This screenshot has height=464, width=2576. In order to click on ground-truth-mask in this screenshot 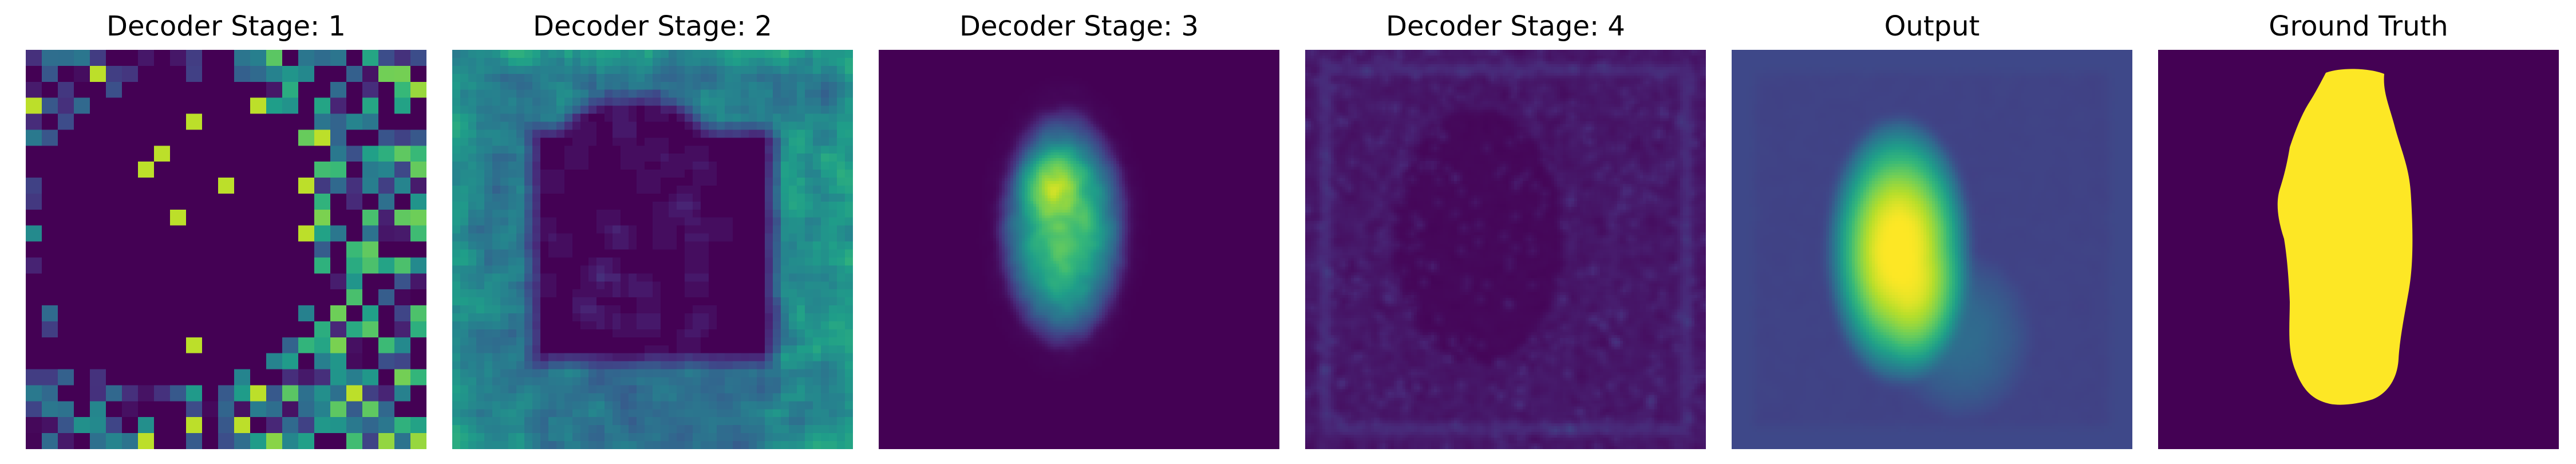, I will do `click(2358, 249)`.